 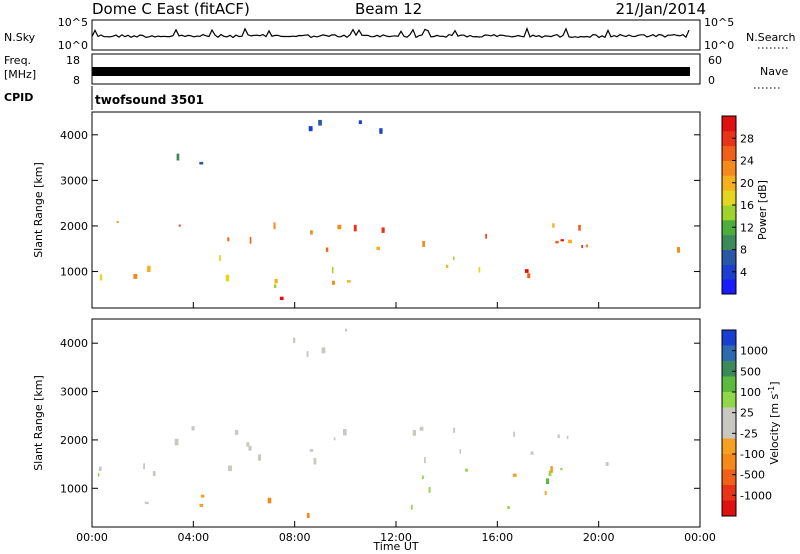 I want to click on colorbar-tick-label: -25, so click(x=749, y=433).